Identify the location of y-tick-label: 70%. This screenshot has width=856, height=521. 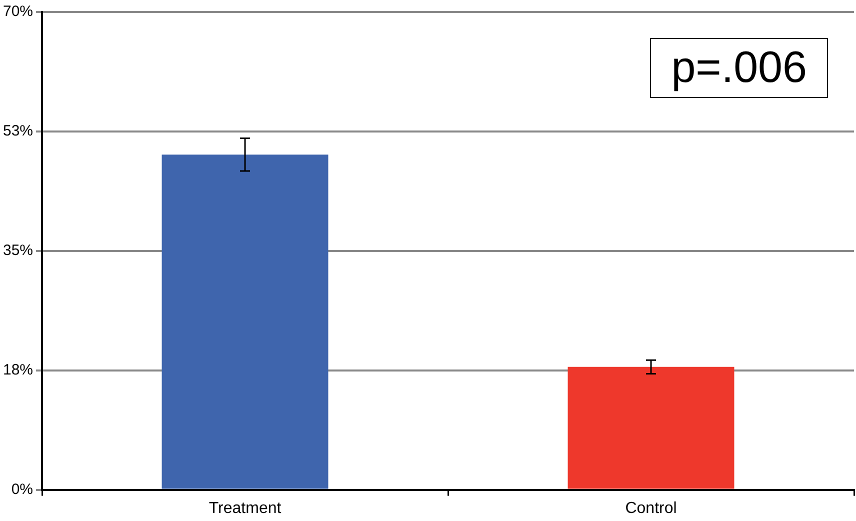
(18, 11).